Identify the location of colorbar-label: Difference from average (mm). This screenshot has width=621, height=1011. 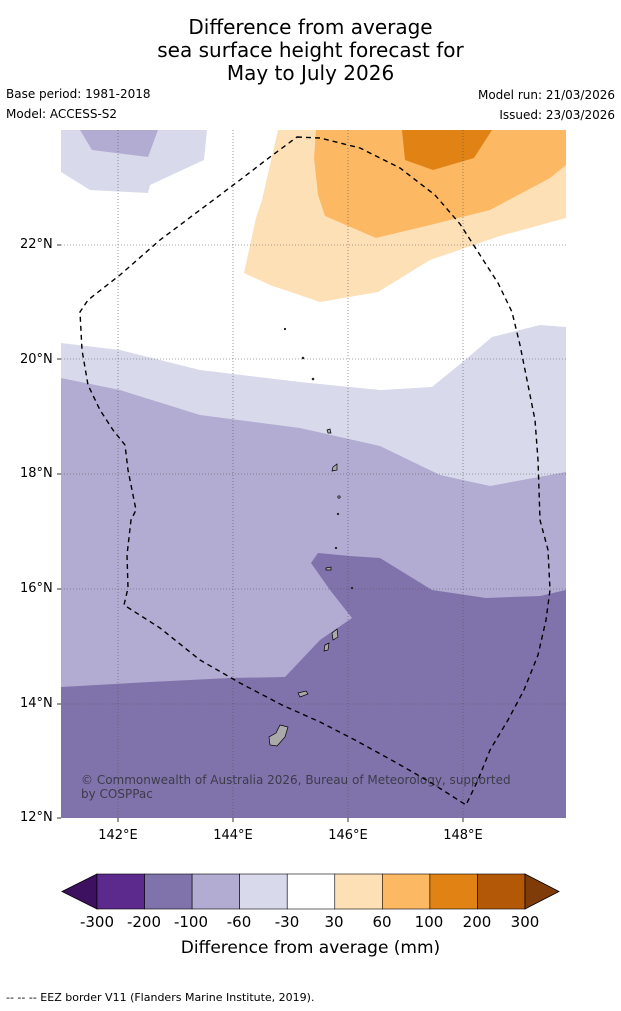
(310, 948).